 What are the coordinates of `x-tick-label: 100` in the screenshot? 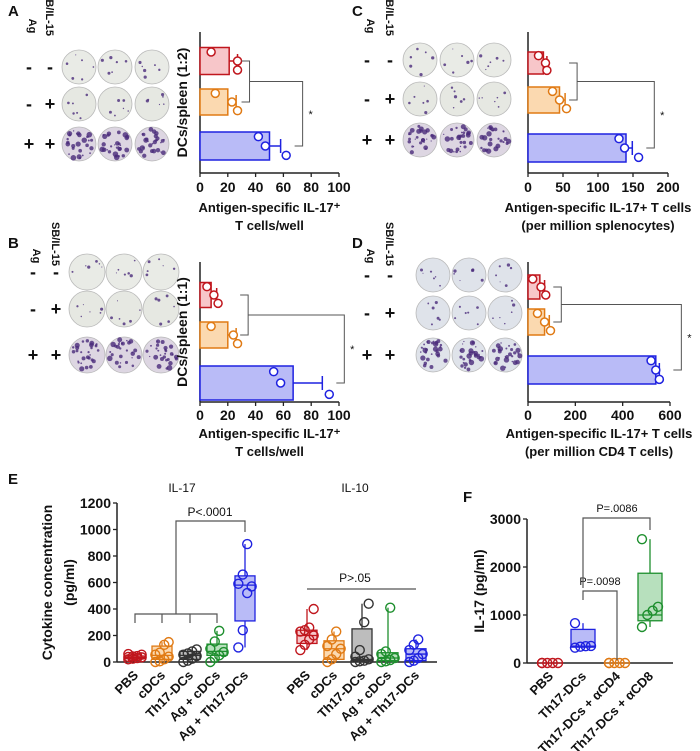 It's located at (598, 187).